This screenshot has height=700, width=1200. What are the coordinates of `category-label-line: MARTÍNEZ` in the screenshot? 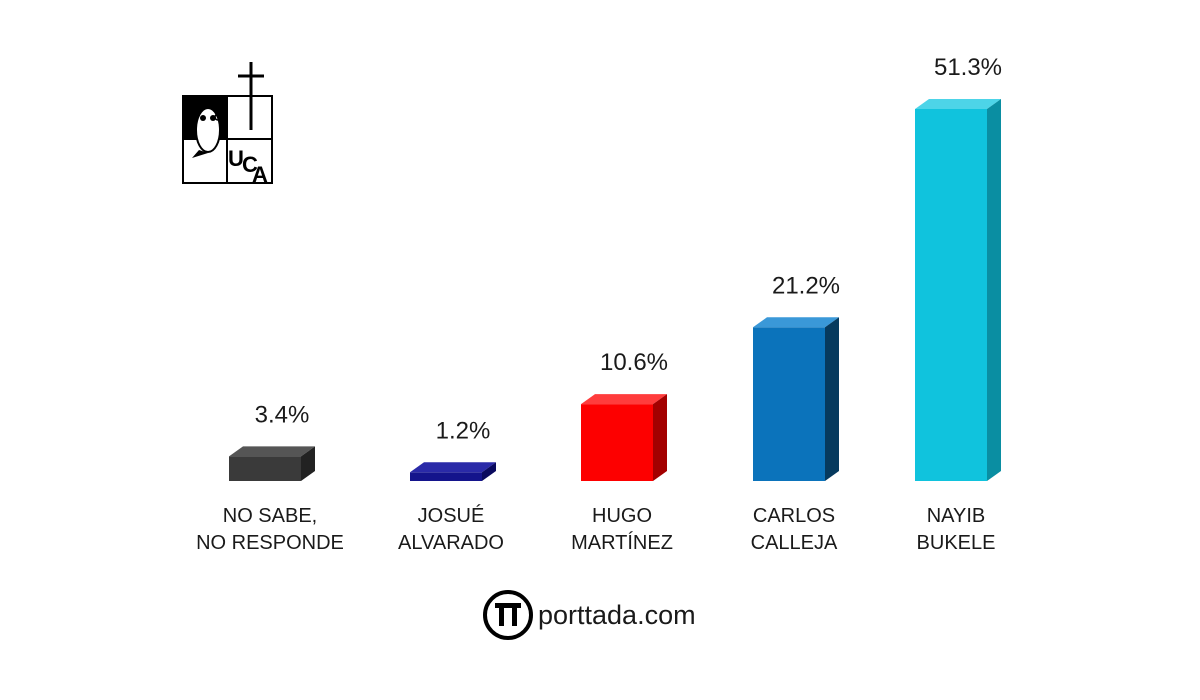 It's located at (622, 542).